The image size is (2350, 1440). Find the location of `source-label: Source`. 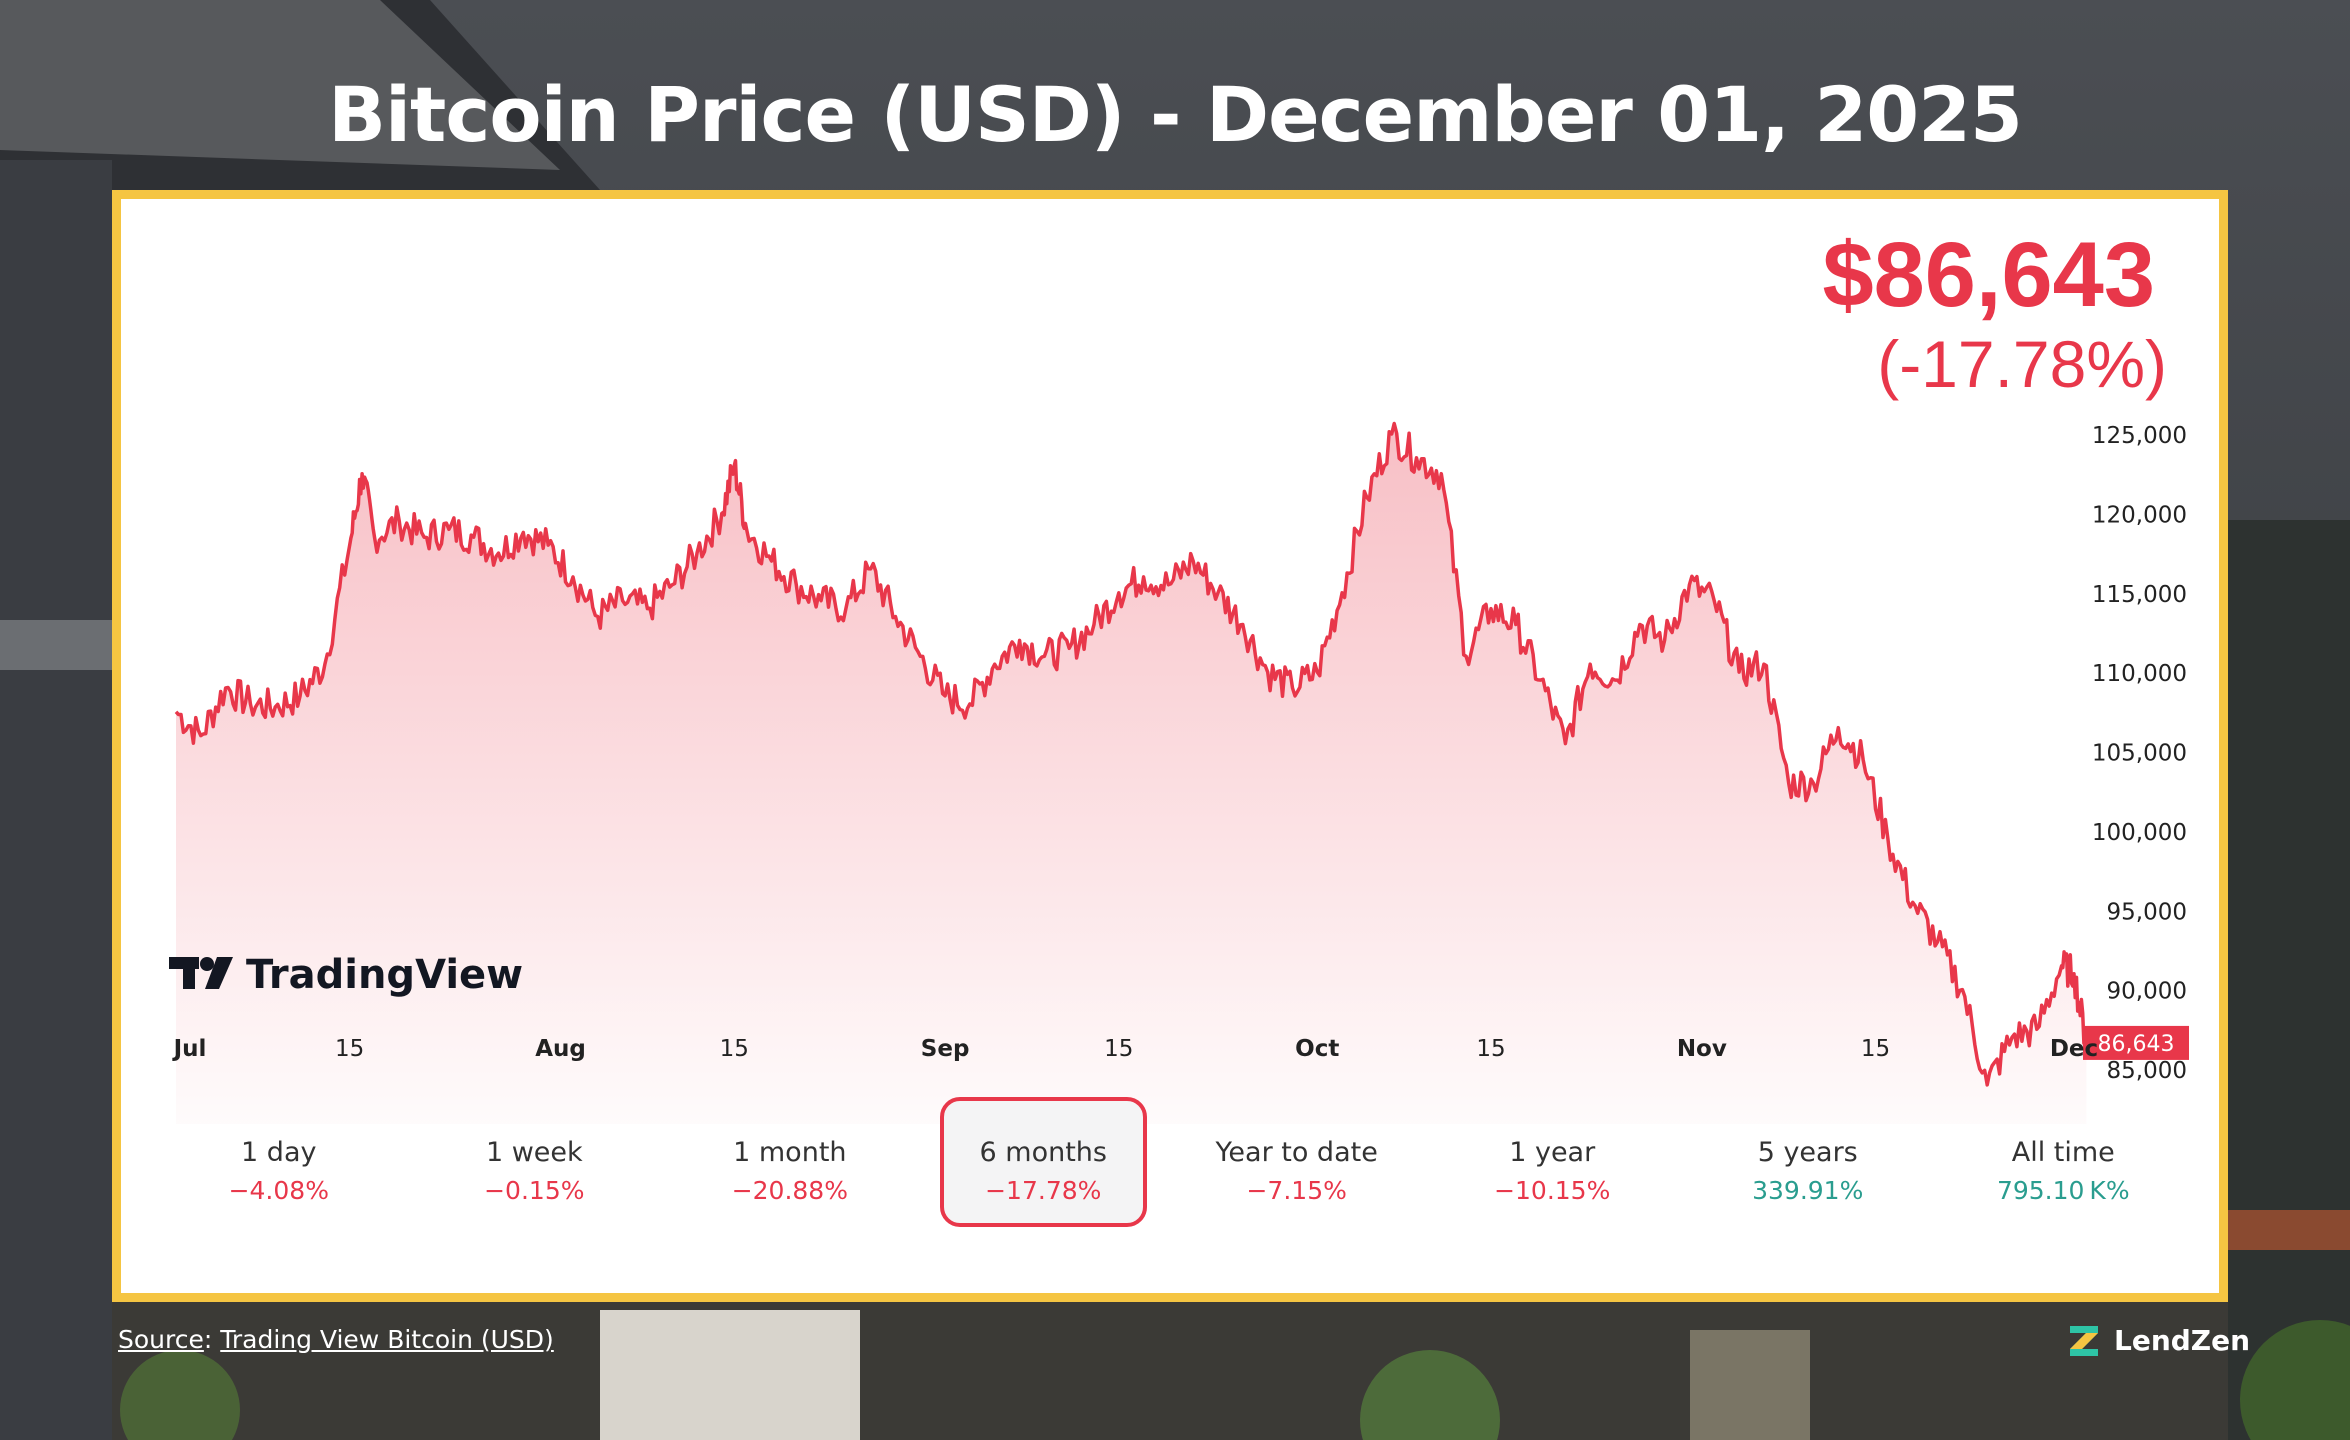

source-label: Source is located at coordinates (161, 1339).